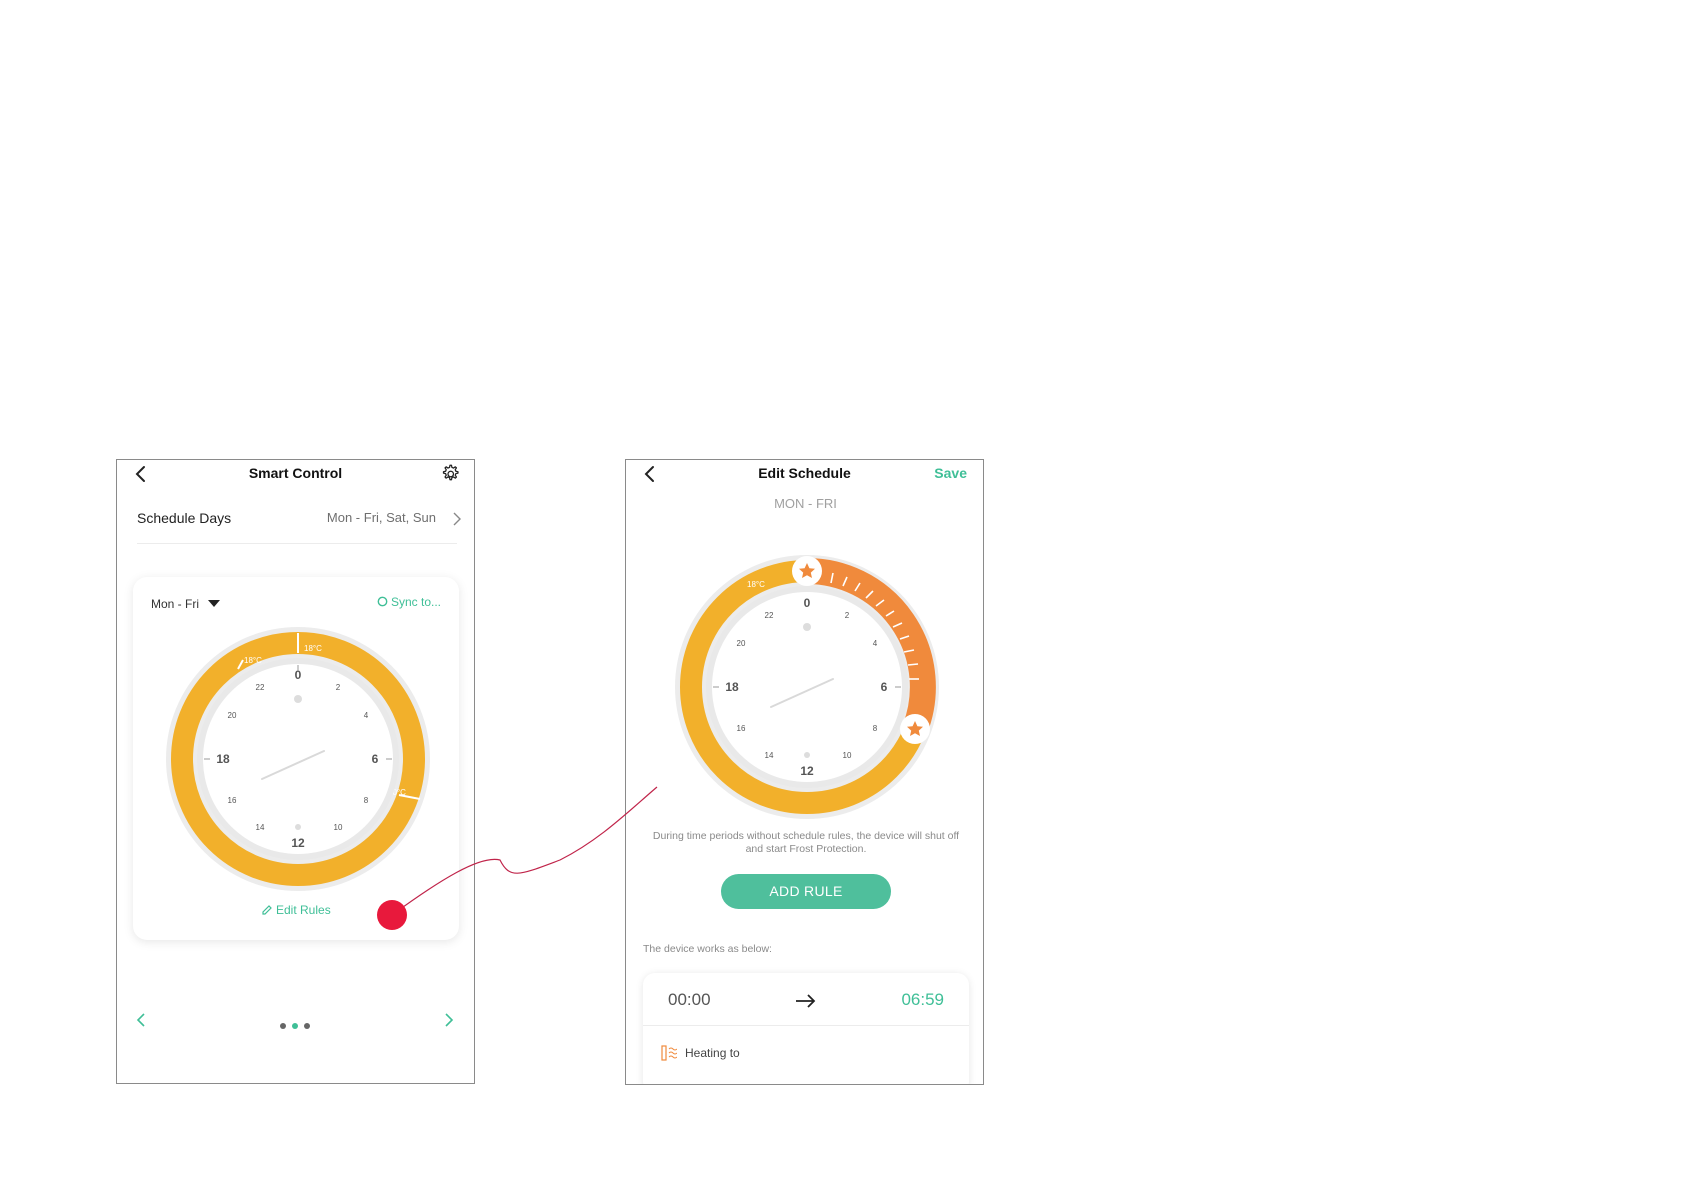 The image size is (1684, 1191). I want to click on annotation-marker, so click(392, 915).